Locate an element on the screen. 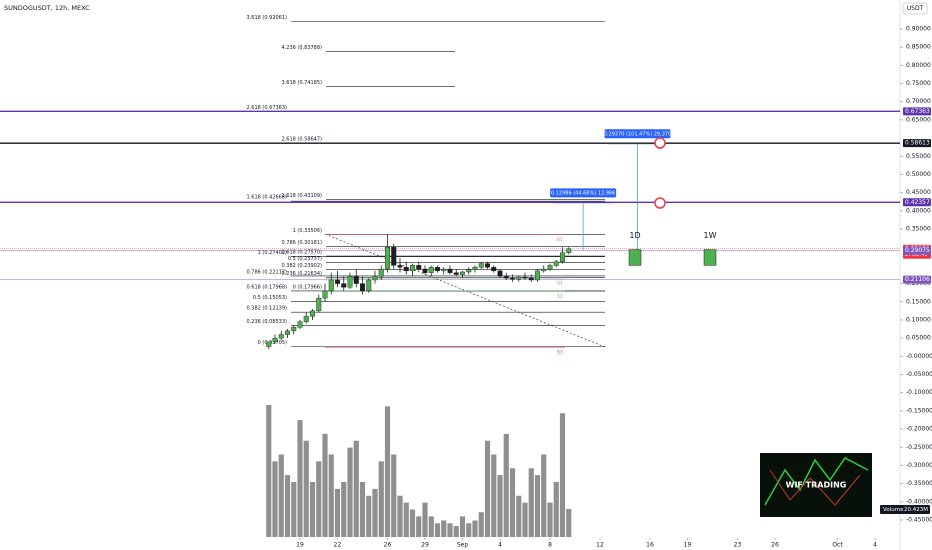  y-tick-label: 0.35000 is located at coordinates (918, 229).